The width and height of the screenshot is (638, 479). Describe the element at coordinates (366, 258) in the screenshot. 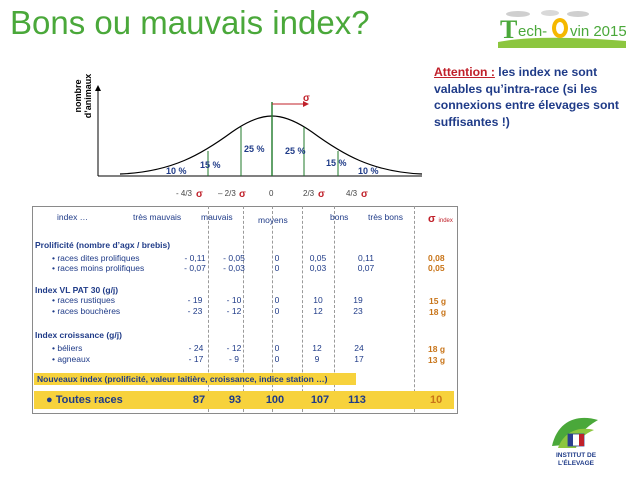

I see `cell: 0,11` at that location.